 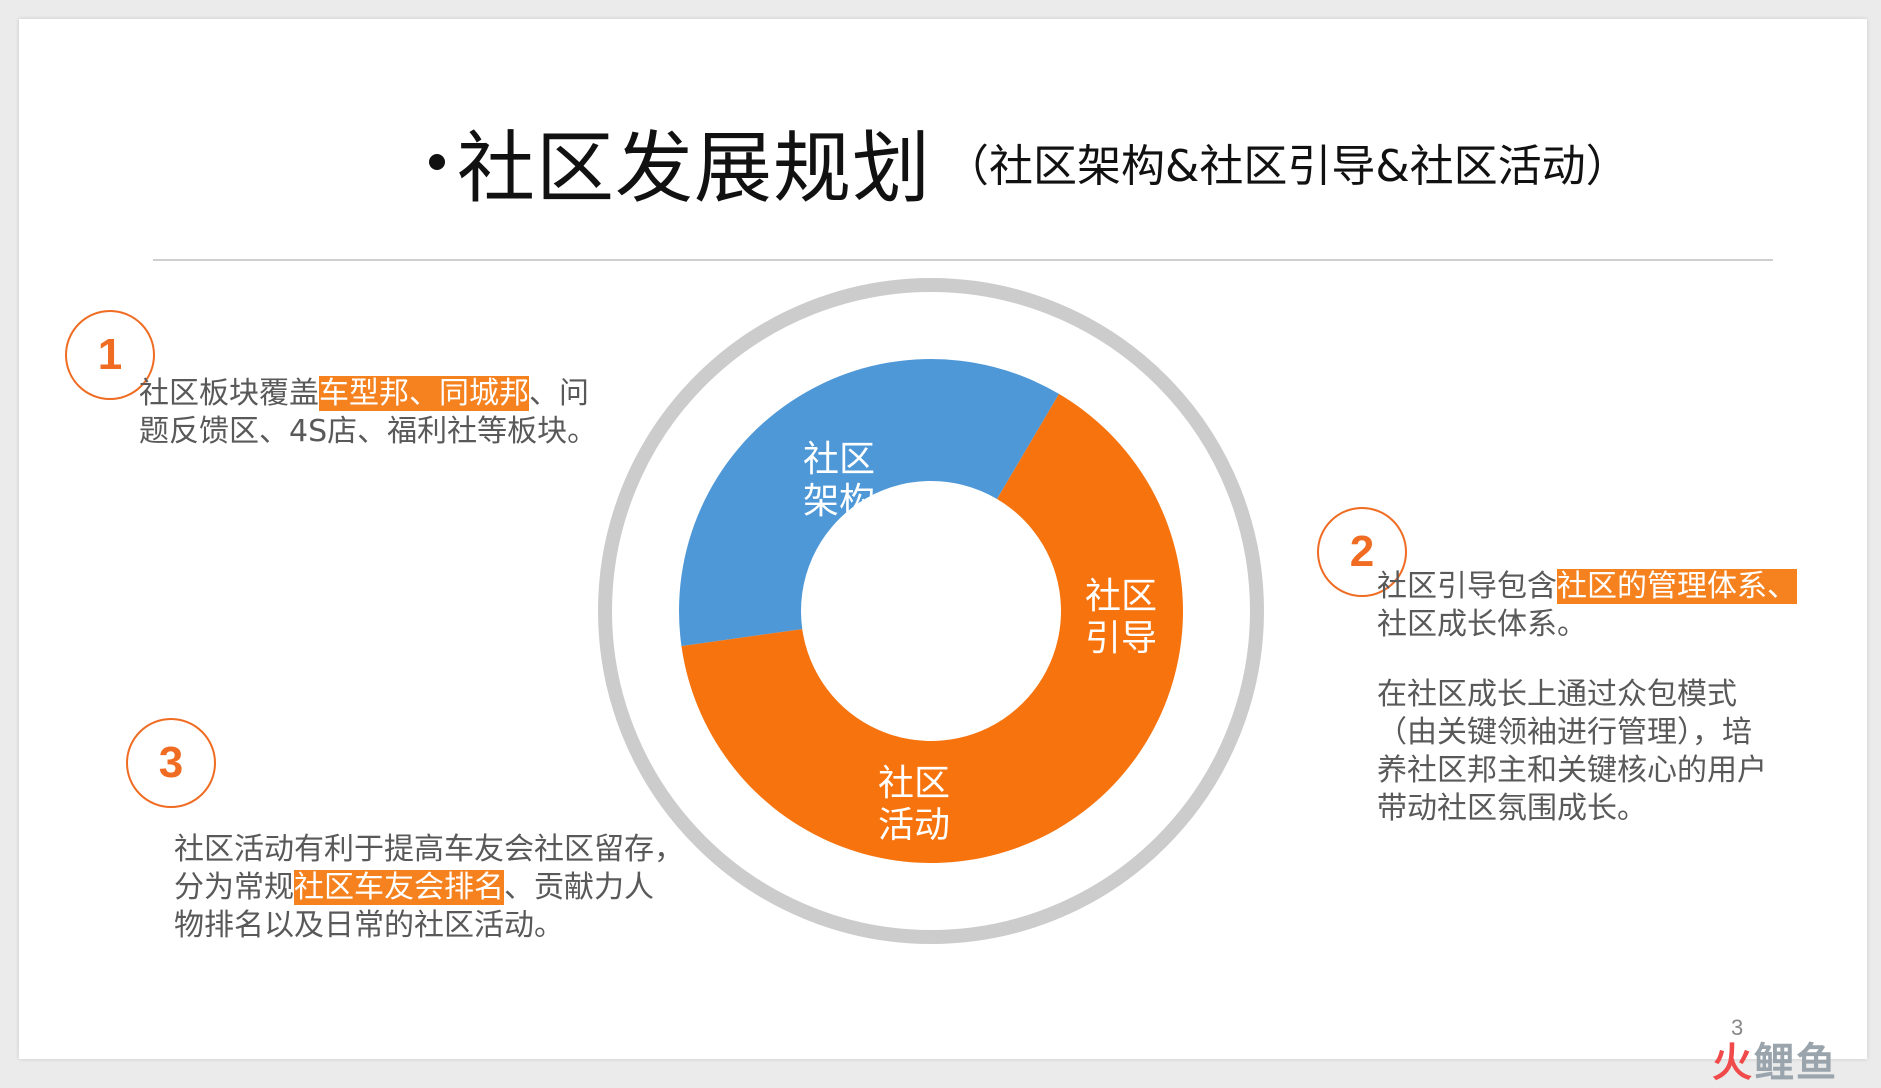 I want to click on text-span: 、问, so click(x=559, y=393).